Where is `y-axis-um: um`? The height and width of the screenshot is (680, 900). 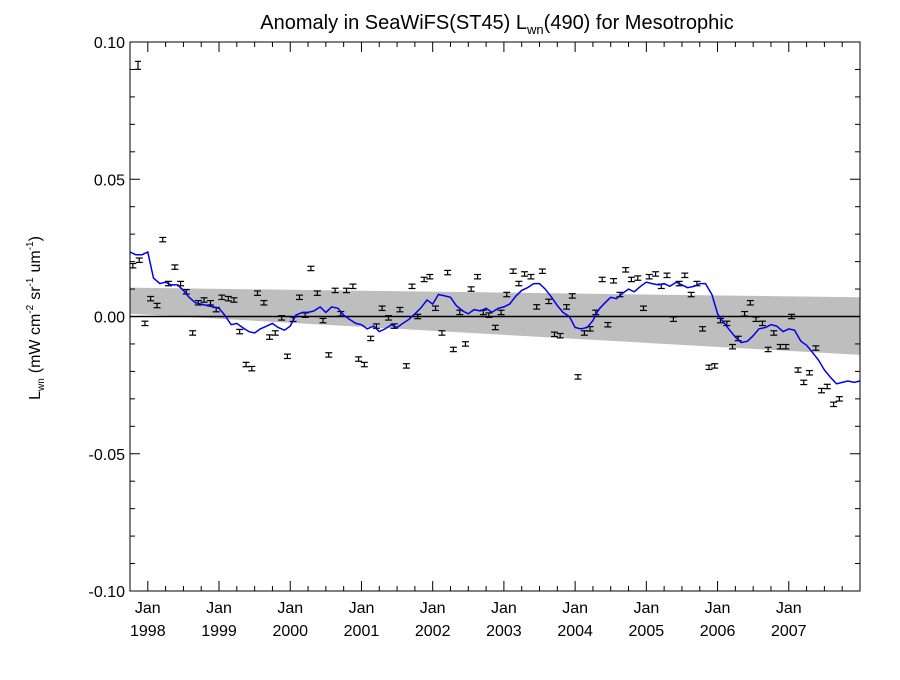 y-axis-um: um is located at coordinates (35, 261).